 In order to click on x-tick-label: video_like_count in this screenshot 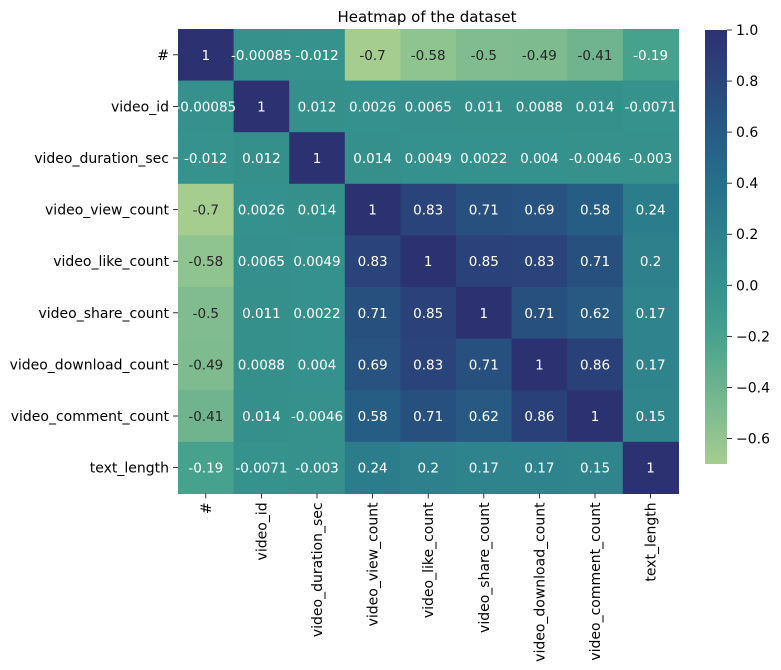, I will do `click(429, 560)`.